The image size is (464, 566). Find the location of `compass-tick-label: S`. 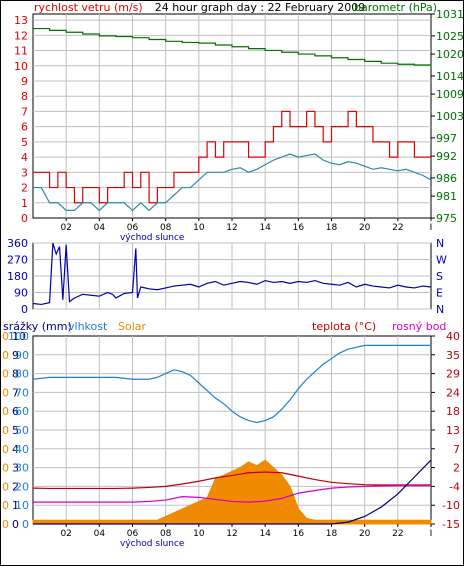

compass-tick-label: S is located at coordinates (439, 276).